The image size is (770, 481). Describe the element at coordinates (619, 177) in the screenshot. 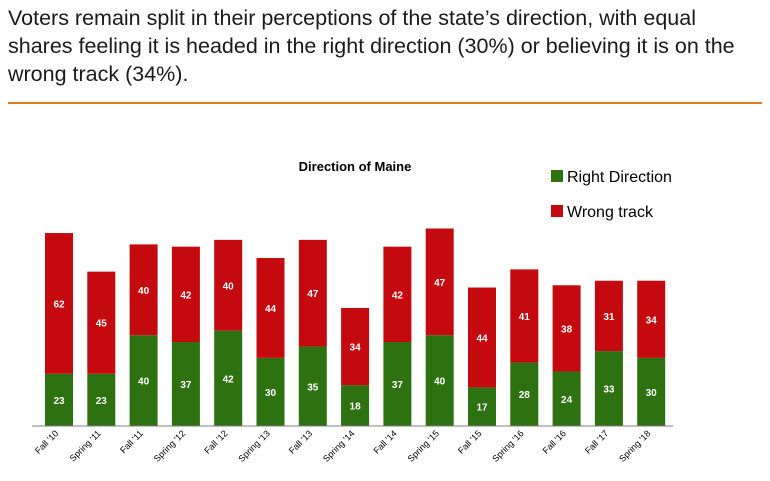

I see `legend-label-right-direction: Right Direction` at that location.